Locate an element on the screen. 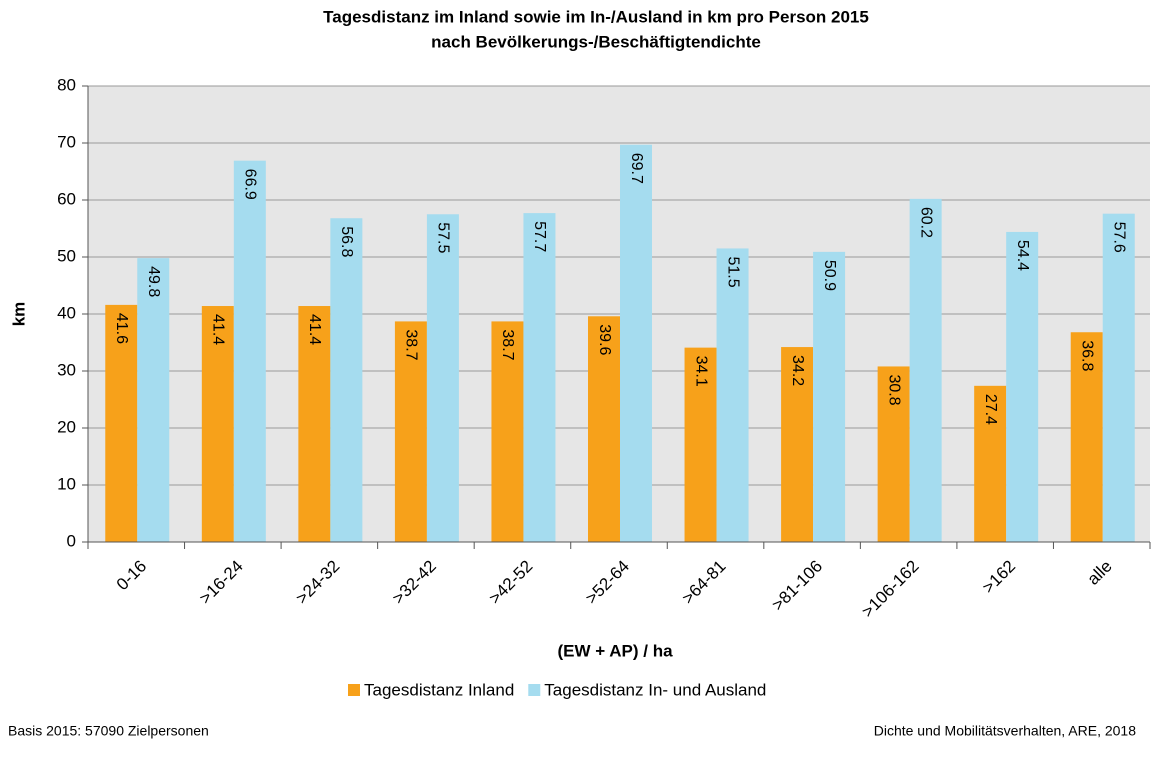 The image size is (1152, 758). x-tick-label: >162 is located at coordinates (999, 577).